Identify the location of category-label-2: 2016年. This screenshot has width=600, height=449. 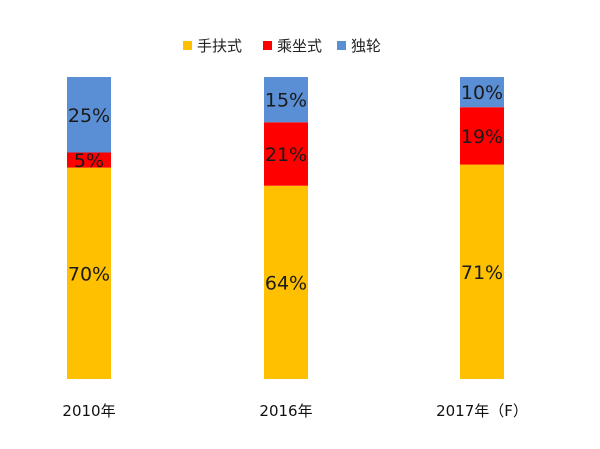
(285, 411).